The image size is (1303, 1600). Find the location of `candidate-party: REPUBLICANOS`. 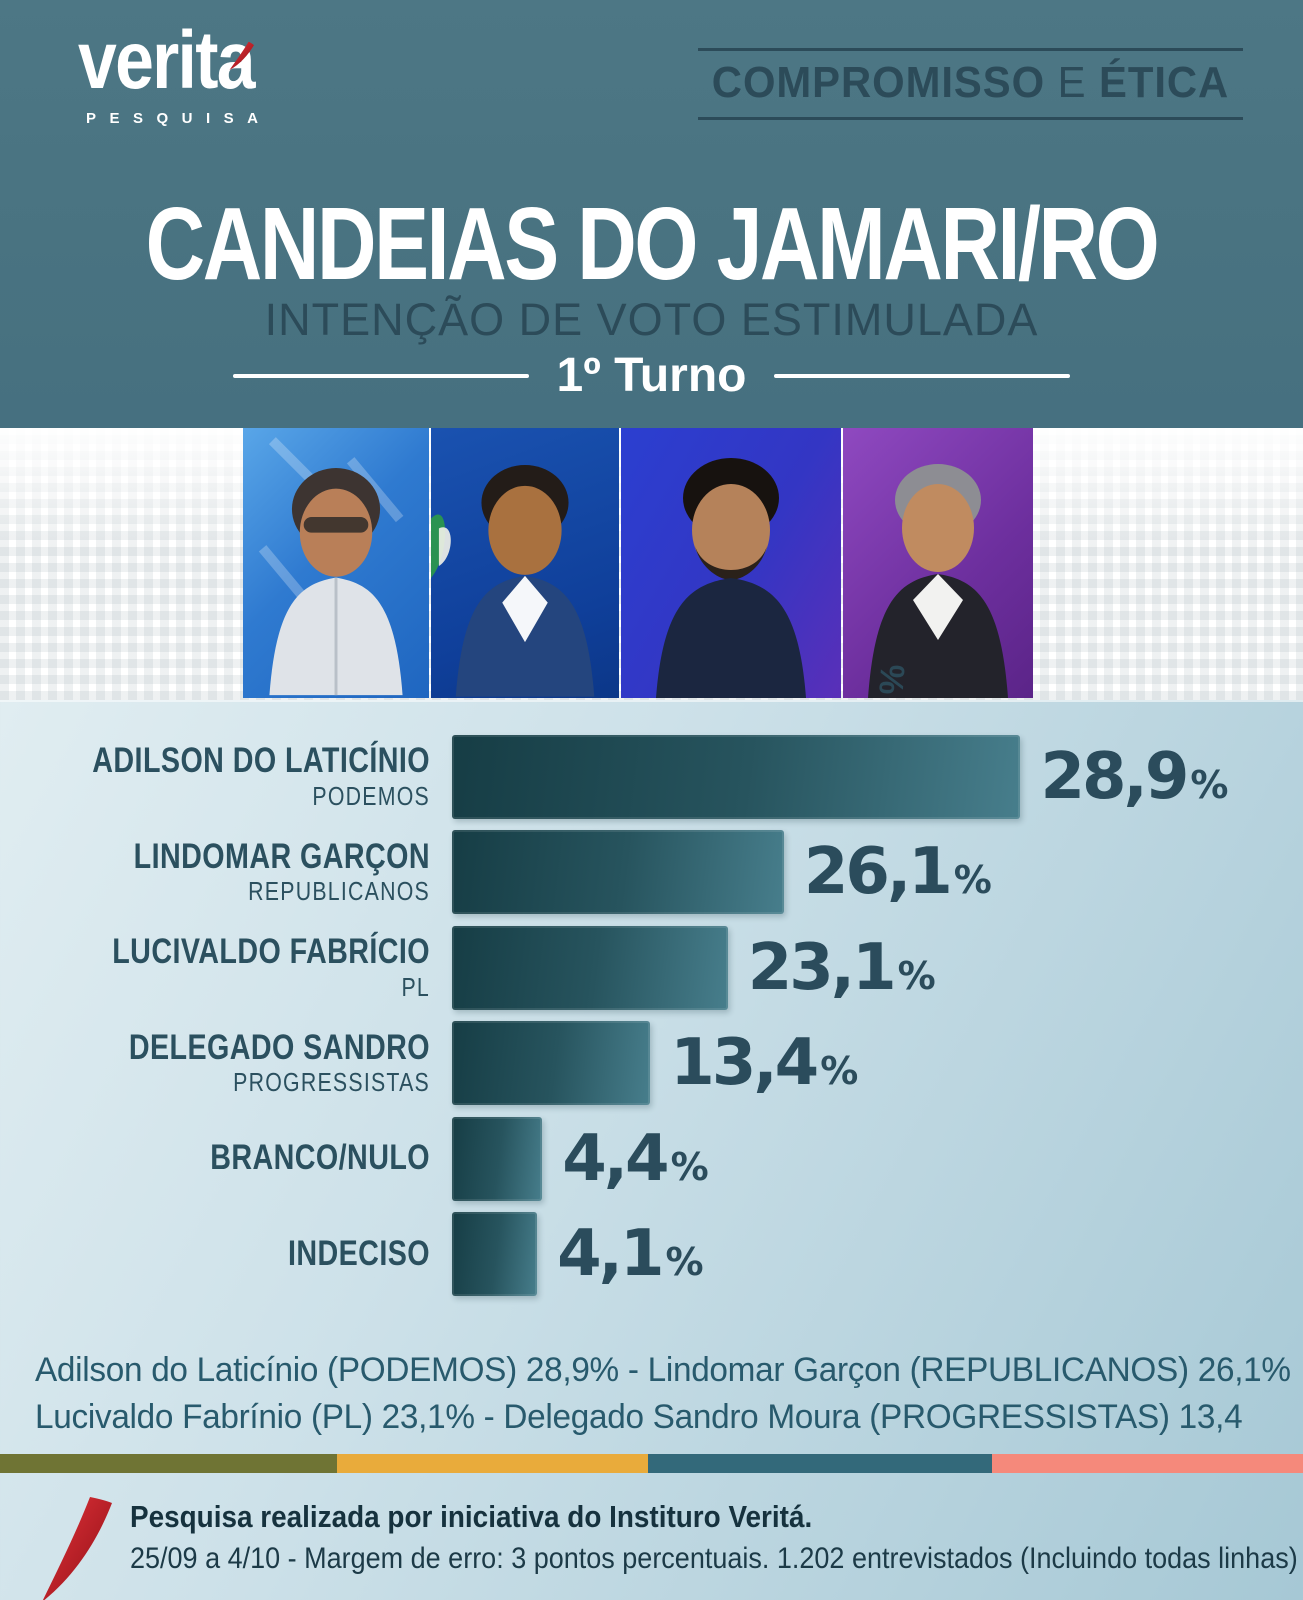

candidate-party: REPUBLICANOS is located at coordinates (339, 891).